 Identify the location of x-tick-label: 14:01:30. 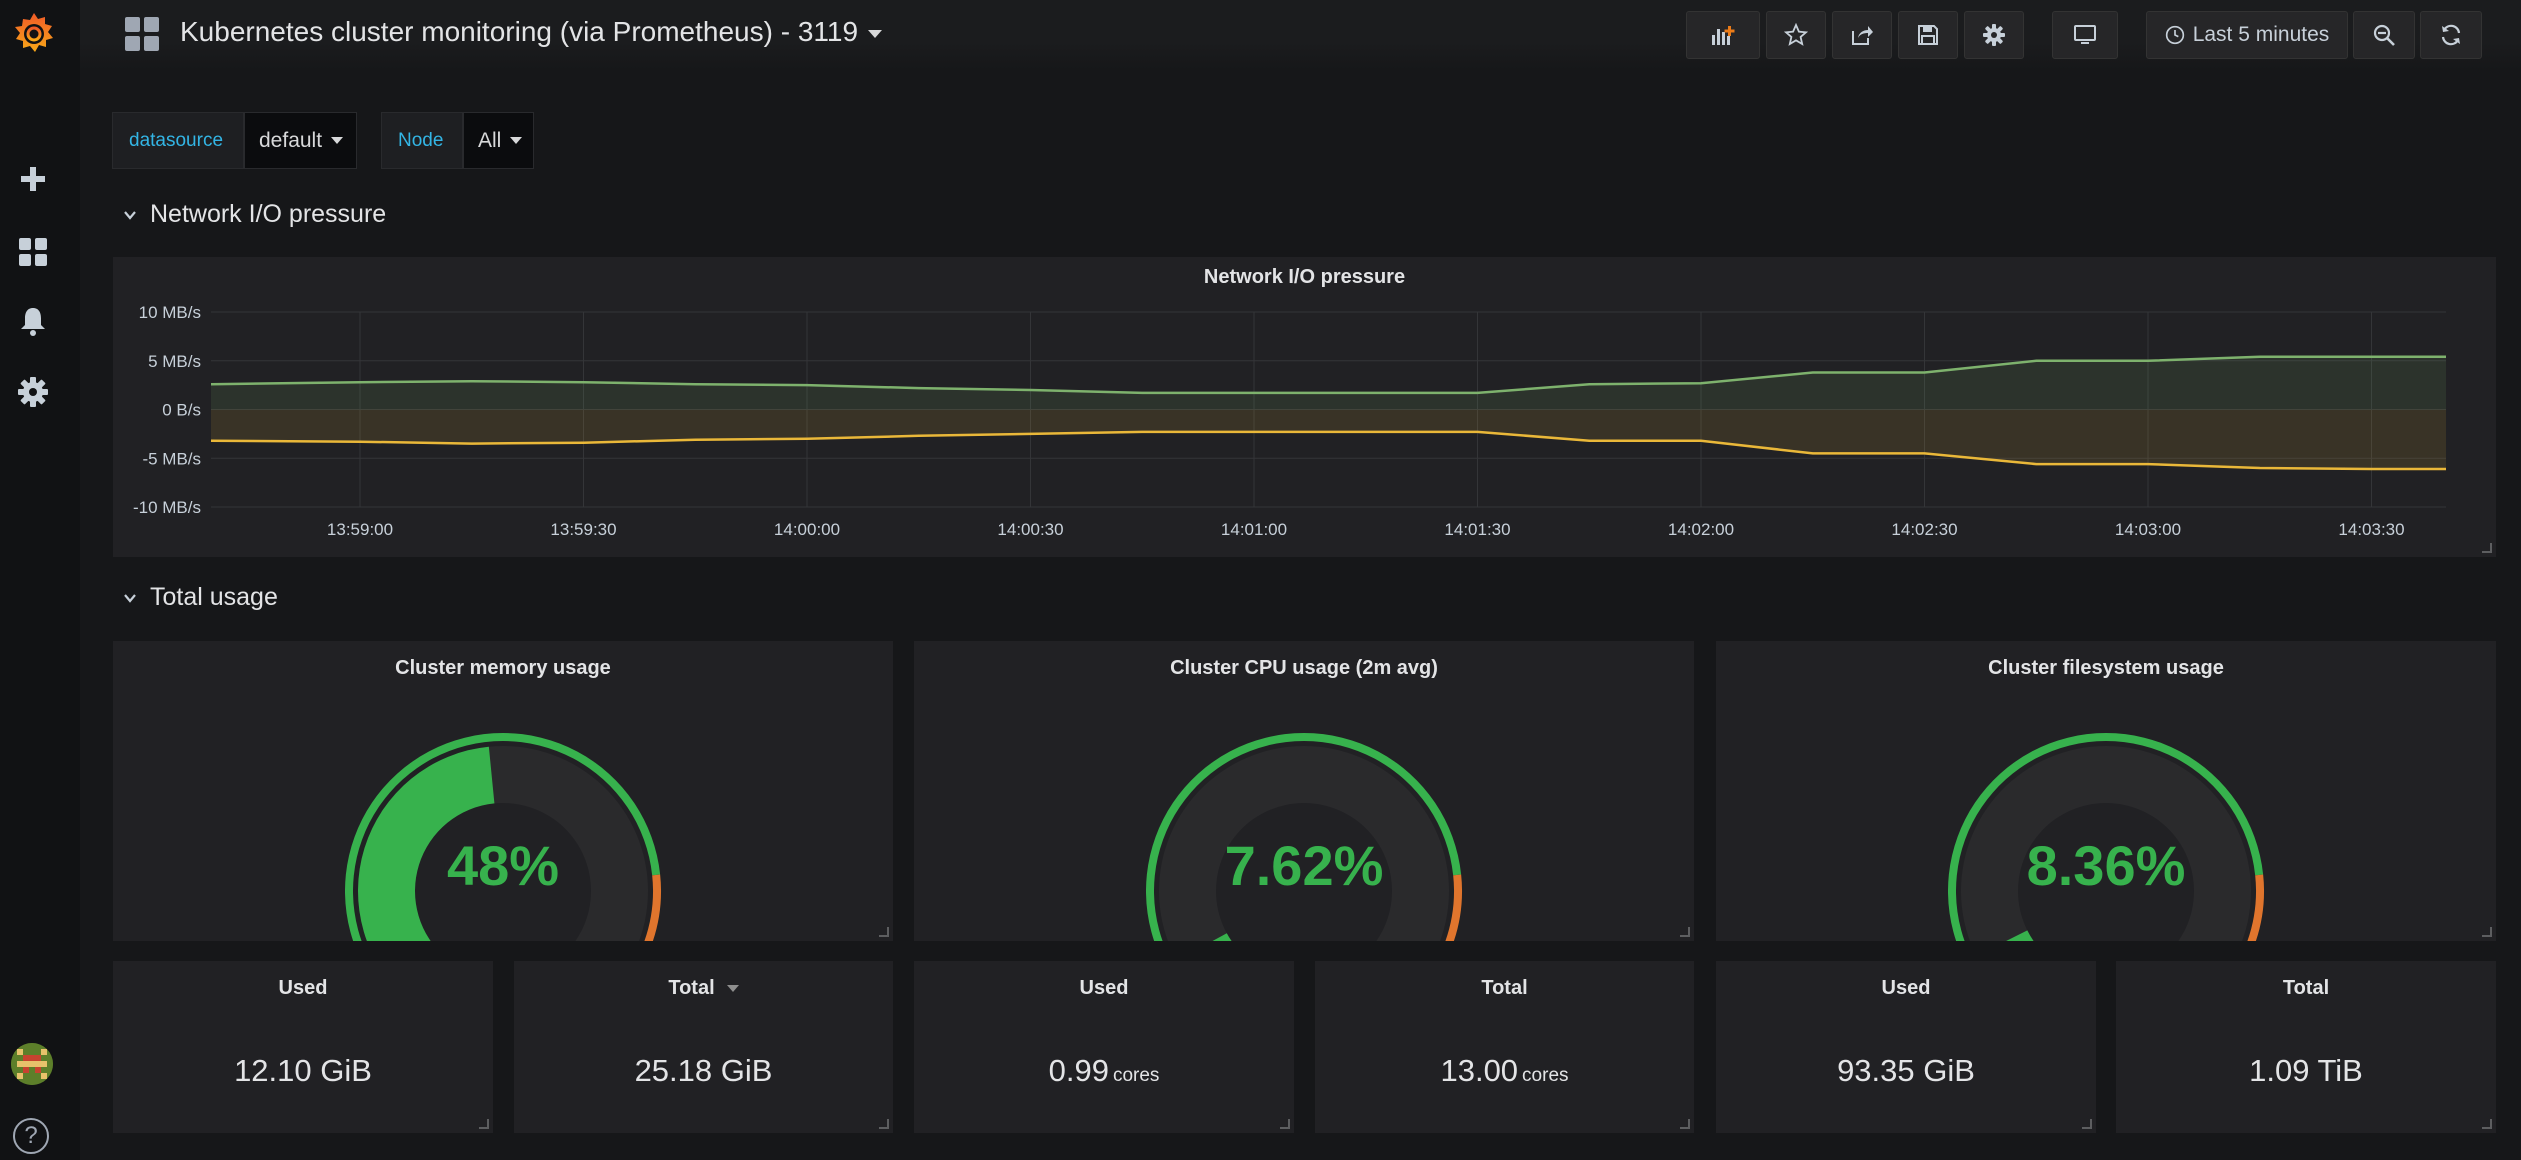
(1477, 529).